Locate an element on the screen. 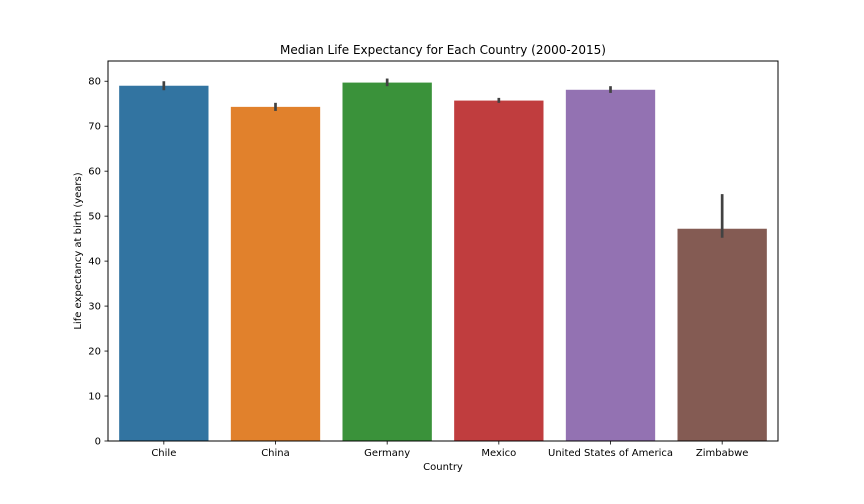  y-axis: 0 10 20 30 40 50 60 70 80 is located at coordinates (98, 262).